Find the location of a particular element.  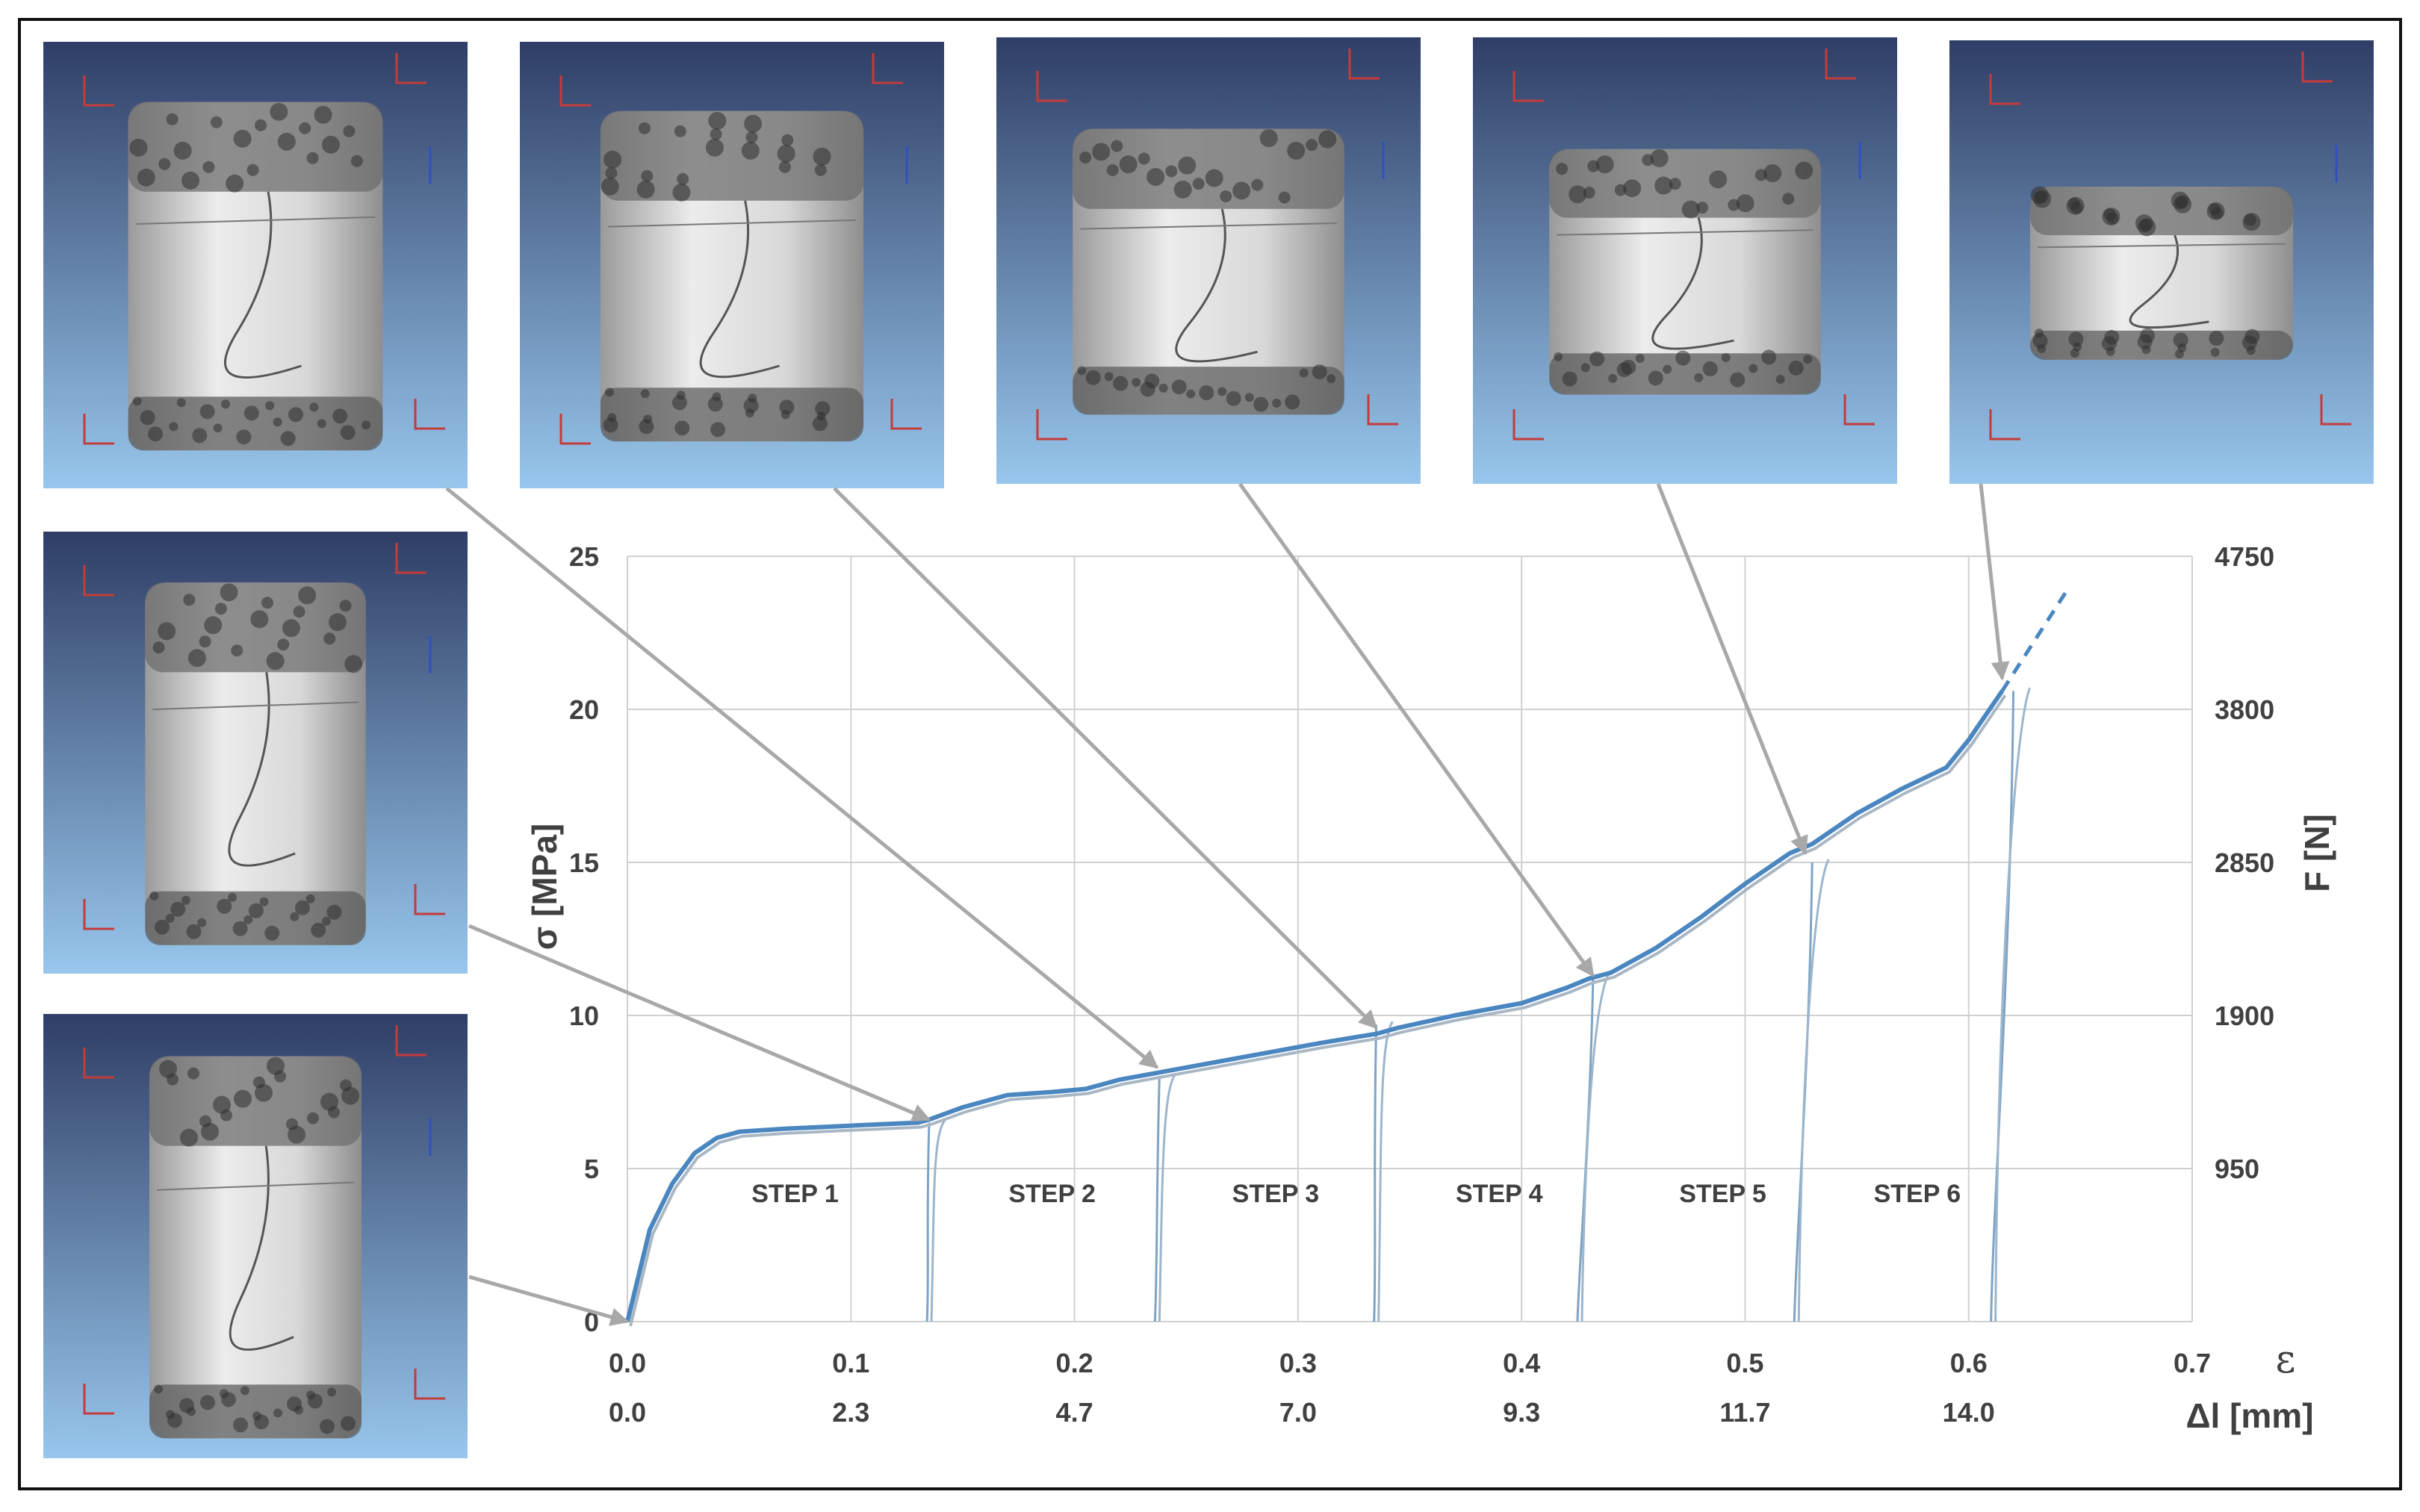

step-label: STEP 1 is located at coordinates (795, 1194).